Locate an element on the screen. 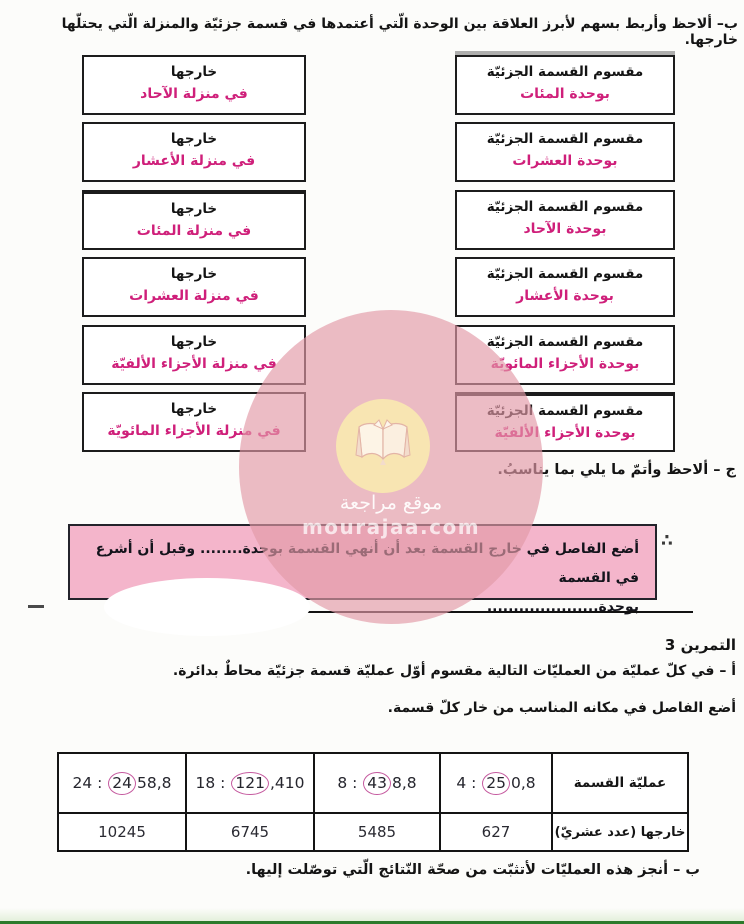 This screenshot has height=924, width=744. dividend-box-unit: بوحدة المئات is located at coordinates (565, 94).